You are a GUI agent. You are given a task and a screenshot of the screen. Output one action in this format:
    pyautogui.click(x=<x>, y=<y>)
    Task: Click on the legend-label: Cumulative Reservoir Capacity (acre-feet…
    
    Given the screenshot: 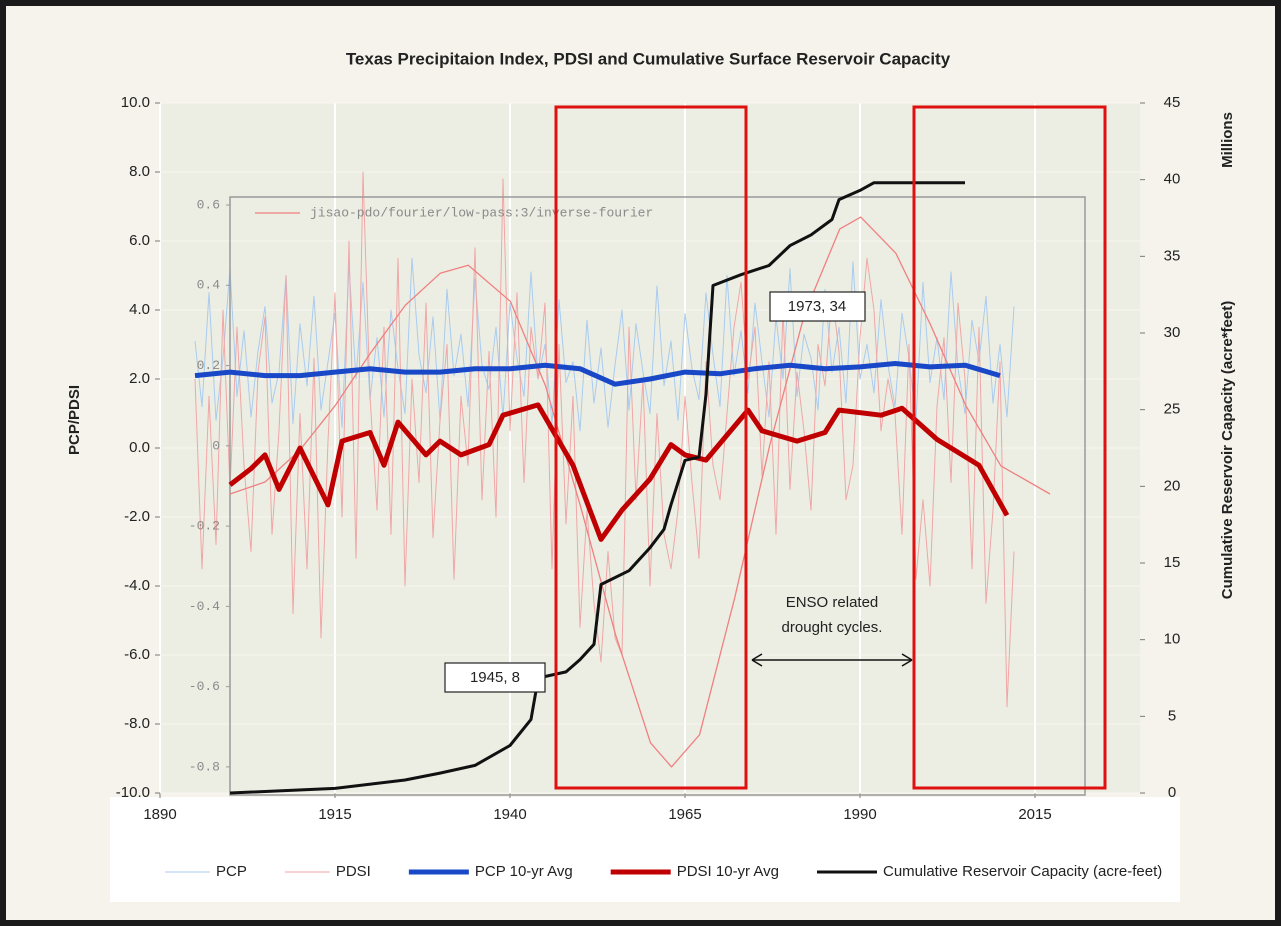 What is the action you would take?
    pyautogui.click(x=1022, y=871)
    